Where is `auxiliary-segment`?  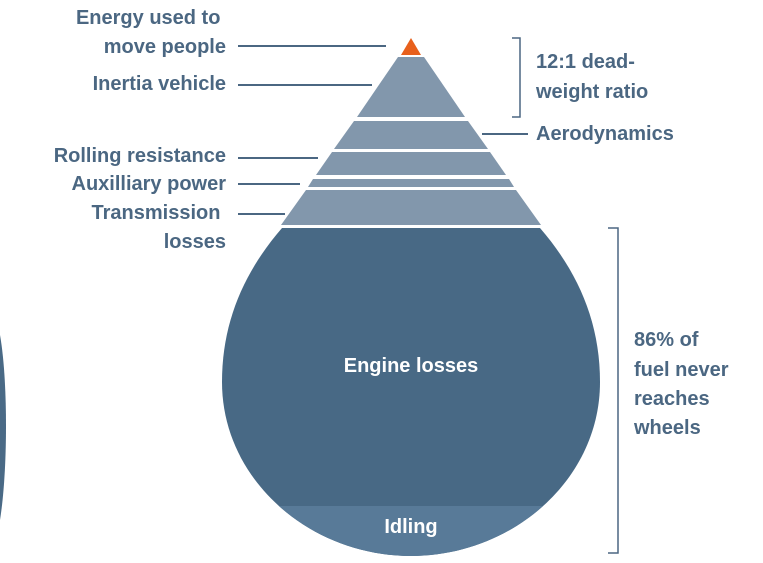
auxiliary-segment is located at coordinates (411, 183).